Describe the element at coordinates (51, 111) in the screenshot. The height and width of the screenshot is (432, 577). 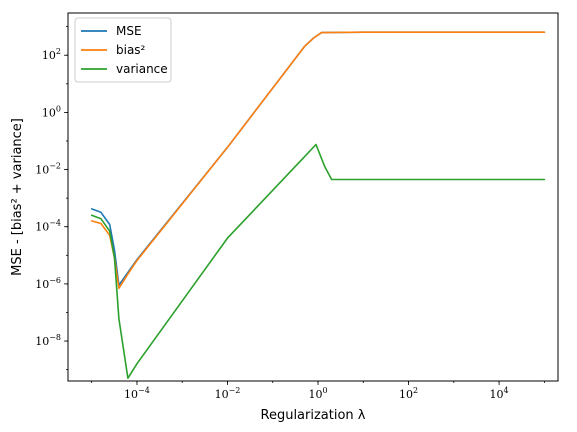
I see `y-tick-label: 10⁰` at that location.